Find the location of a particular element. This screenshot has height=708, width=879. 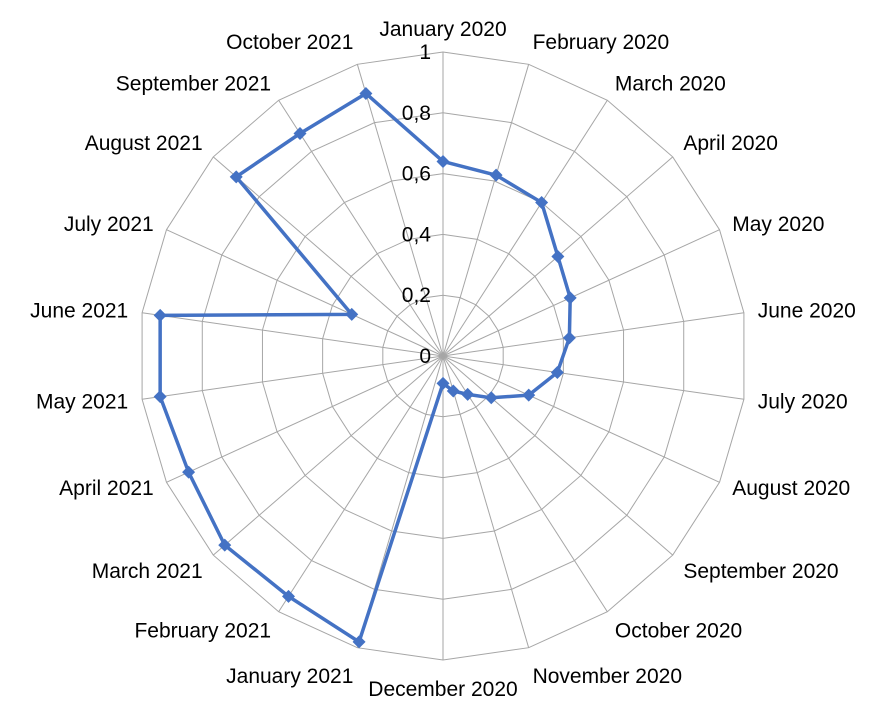

category-label: March 2020 is located at coordinates (670, 83).